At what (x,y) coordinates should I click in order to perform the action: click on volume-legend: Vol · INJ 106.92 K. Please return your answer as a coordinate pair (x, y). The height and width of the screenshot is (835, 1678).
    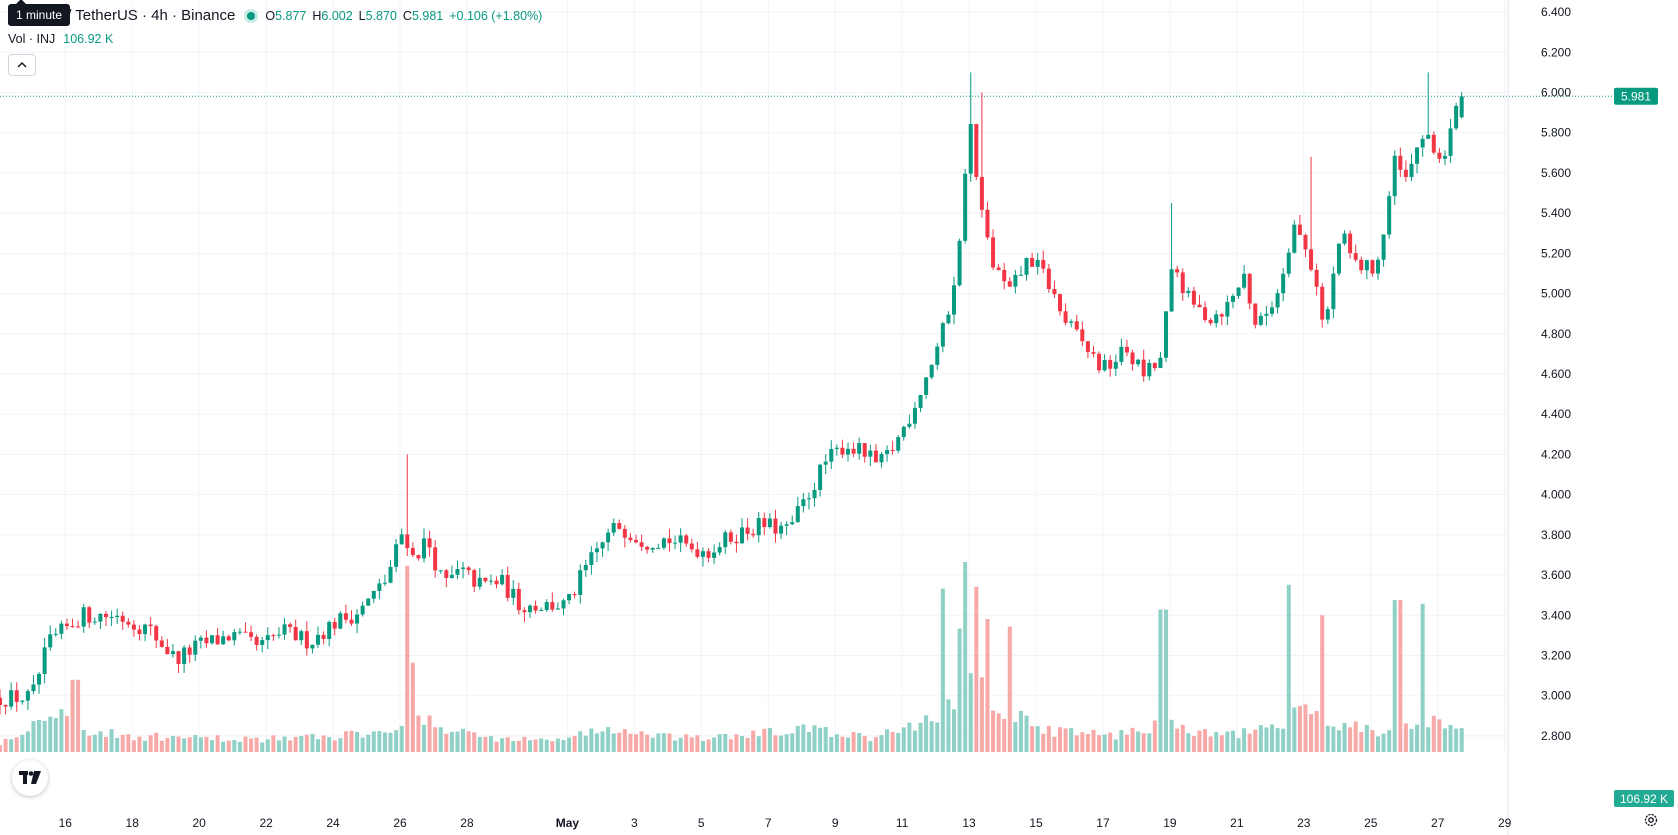
    Looking at the image, I should click on (60, 39).